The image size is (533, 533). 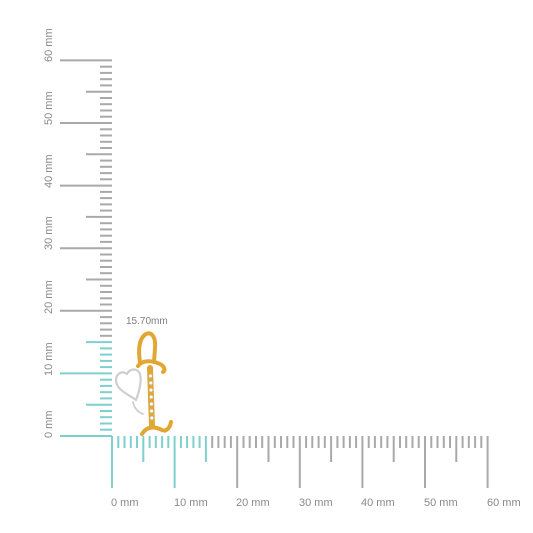 What do you see at coordinates (151, 397) in the screenshot?
I see `stem-stones` at bounding box center [151, 397].